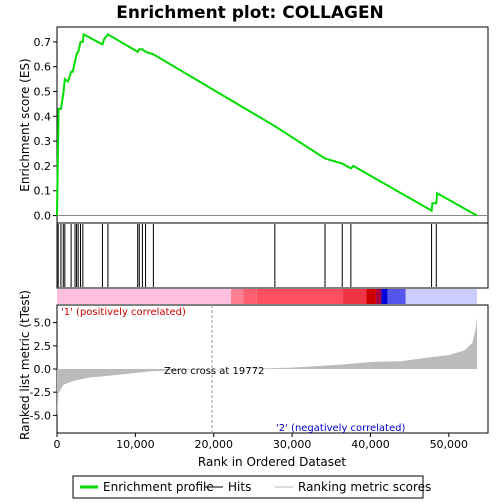  Describe the element at coordinates (158, 487) in the screenshot. I see `legend-label: Enrichment profile` at that location.